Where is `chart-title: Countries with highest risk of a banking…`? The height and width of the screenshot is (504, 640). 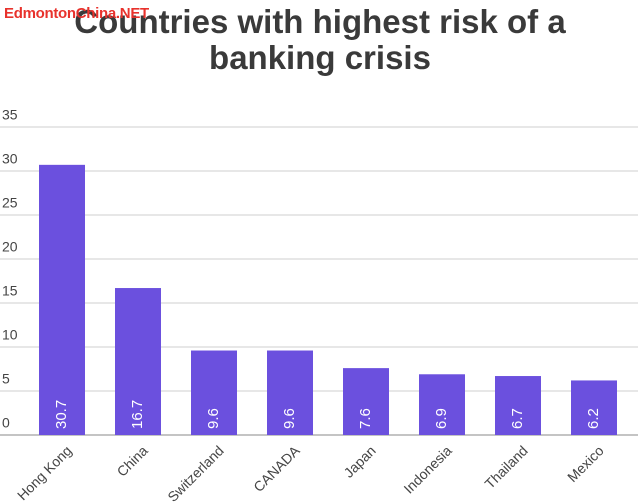
chart-title: Countries with highest risk of a banking… is located at coordinates (320, 39).